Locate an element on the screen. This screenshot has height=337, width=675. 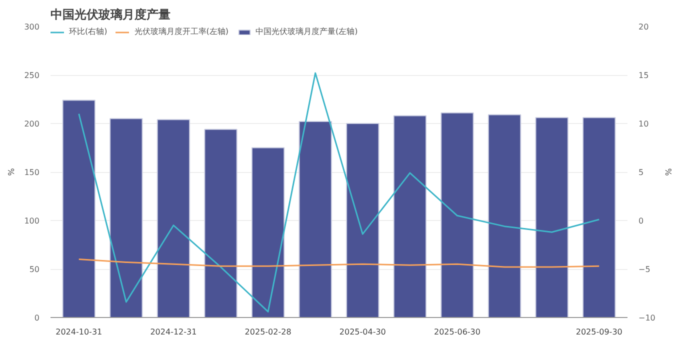
chart-title: 中国光伏玻璃月度产量 is located at coordinates (110, 15).